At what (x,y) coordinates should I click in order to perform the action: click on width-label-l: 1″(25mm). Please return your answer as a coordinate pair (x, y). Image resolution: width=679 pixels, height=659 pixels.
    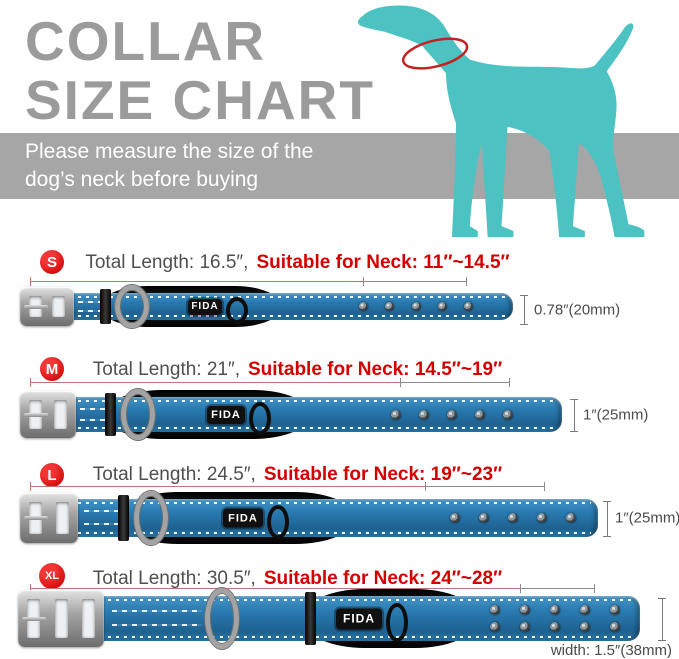
    Looking at the image, I should click on (647, 518).